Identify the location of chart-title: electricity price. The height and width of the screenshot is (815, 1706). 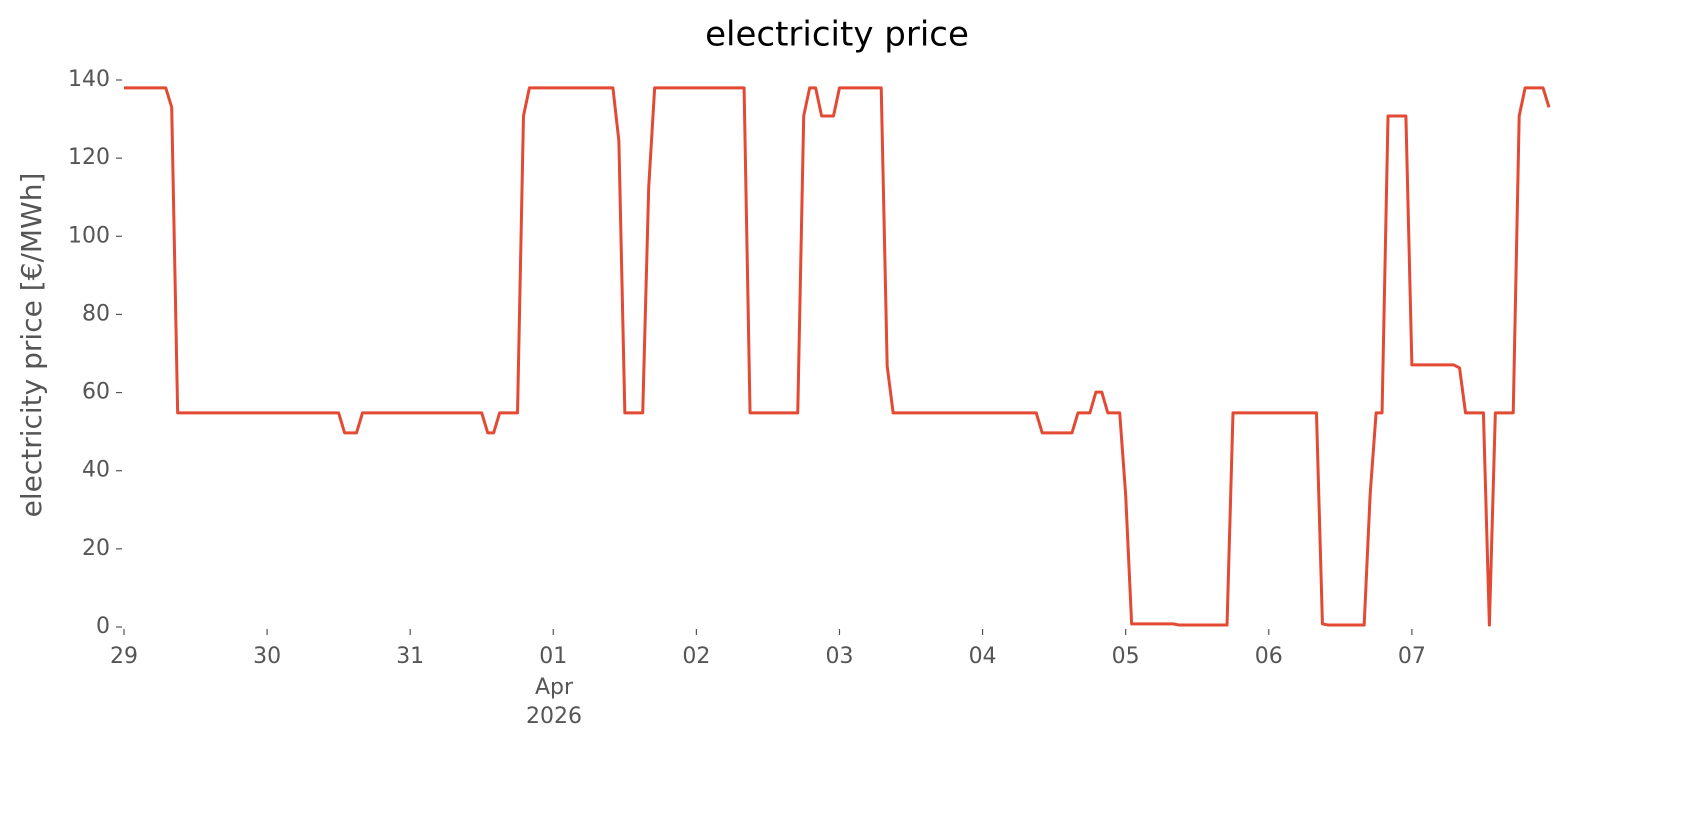
(837, 35).